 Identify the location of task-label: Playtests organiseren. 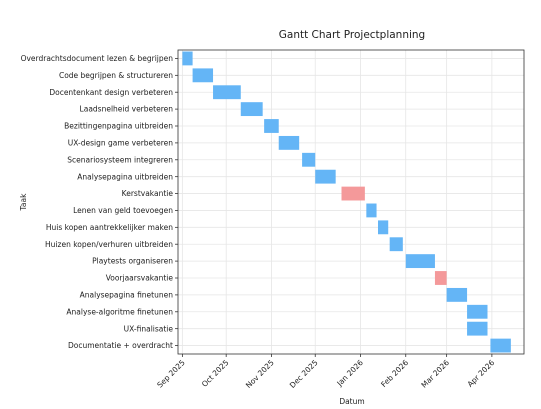
(132, 261).